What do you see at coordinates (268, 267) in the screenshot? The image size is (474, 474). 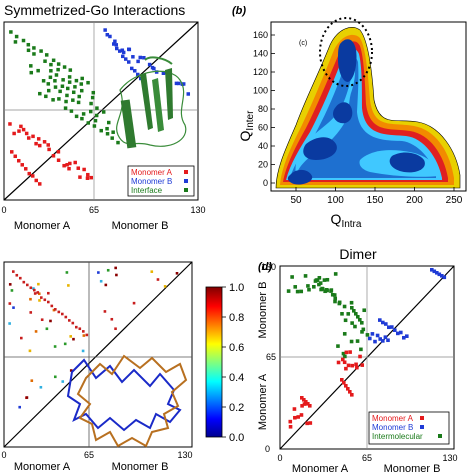 I see `panel-d-ytick-130: 130` at bounding box center [268, 267].